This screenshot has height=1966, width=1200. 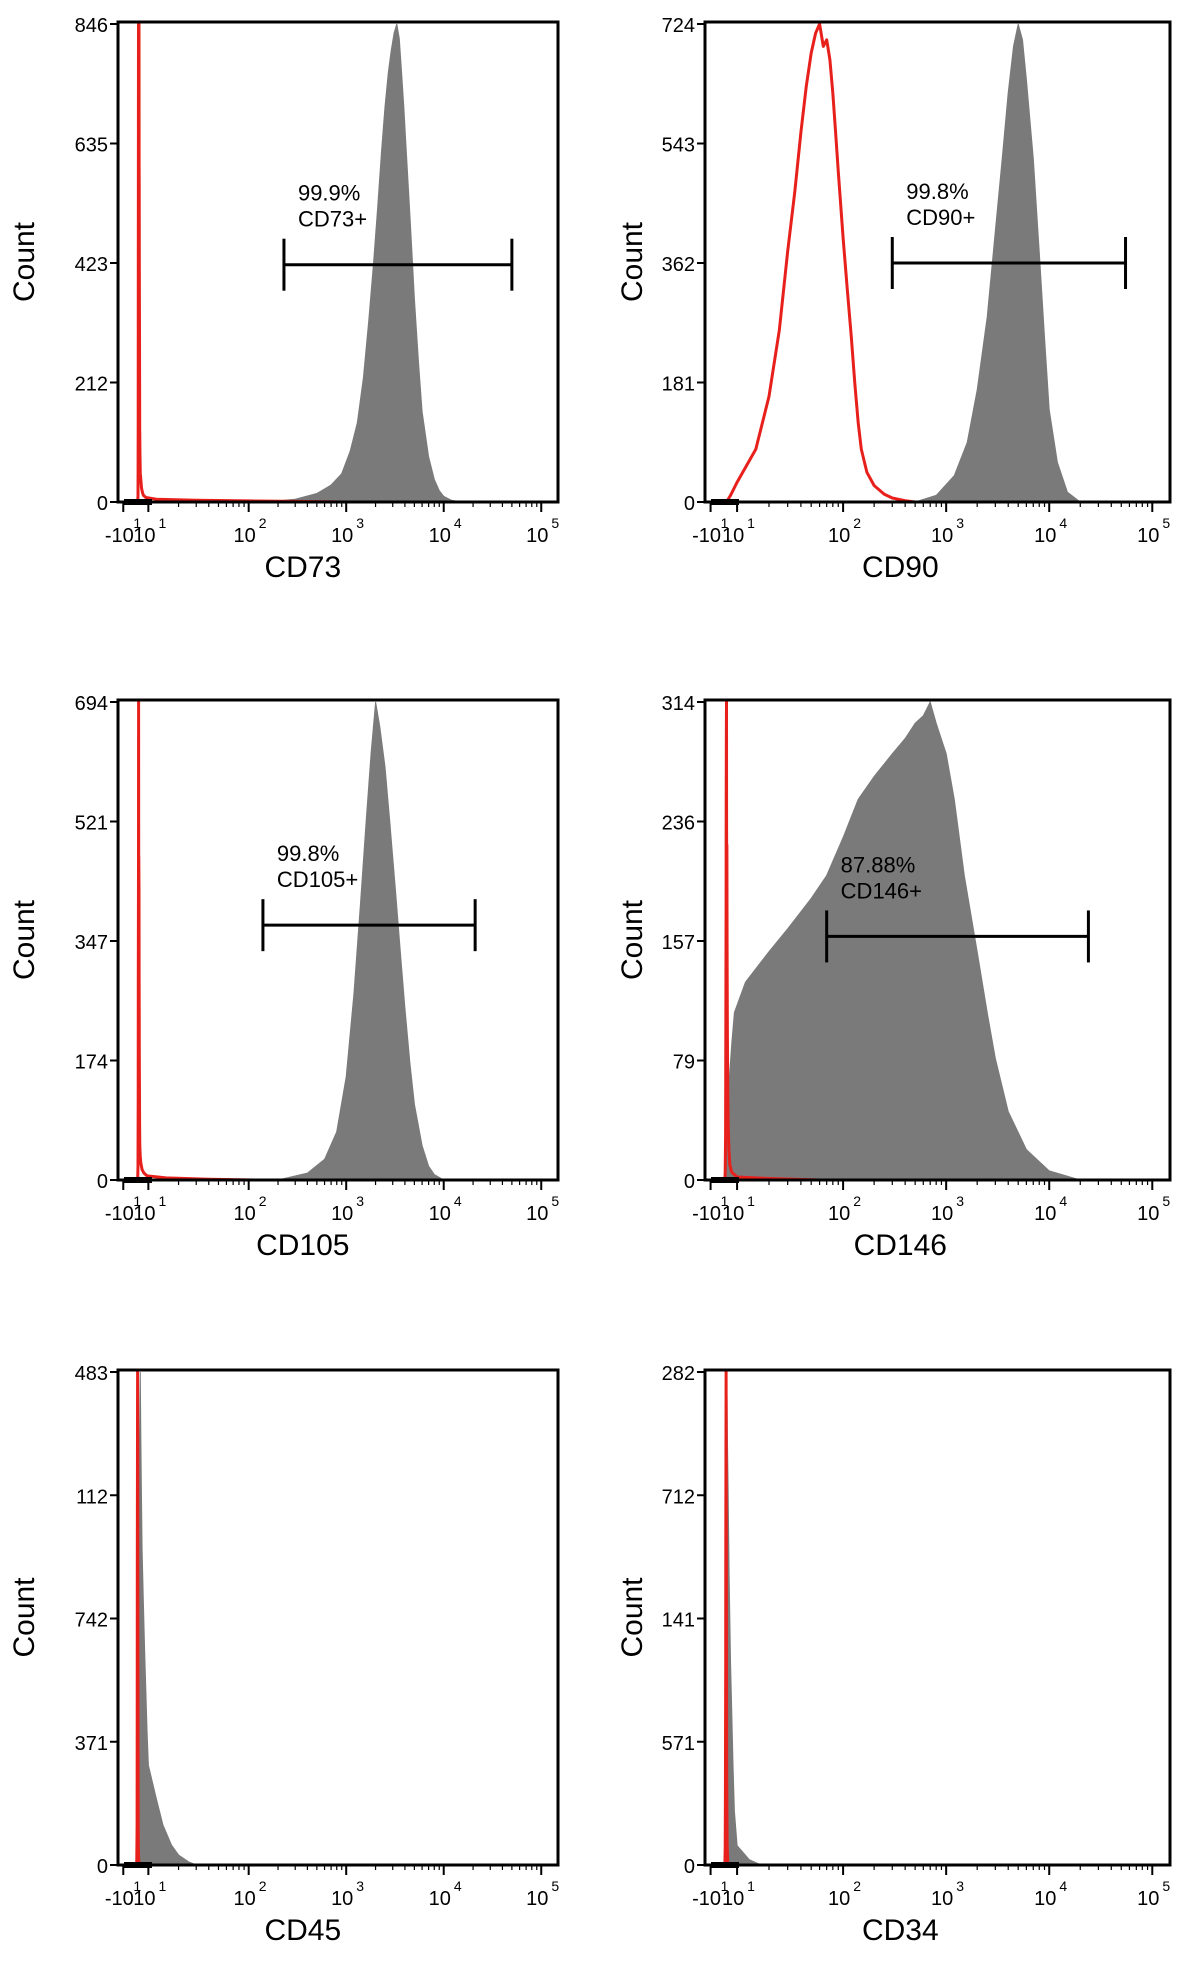 What do you see at coordinates (332, 219) in the screenshot?
I see `gate-marker-label: CD73+` at bounding box center [332, 219].